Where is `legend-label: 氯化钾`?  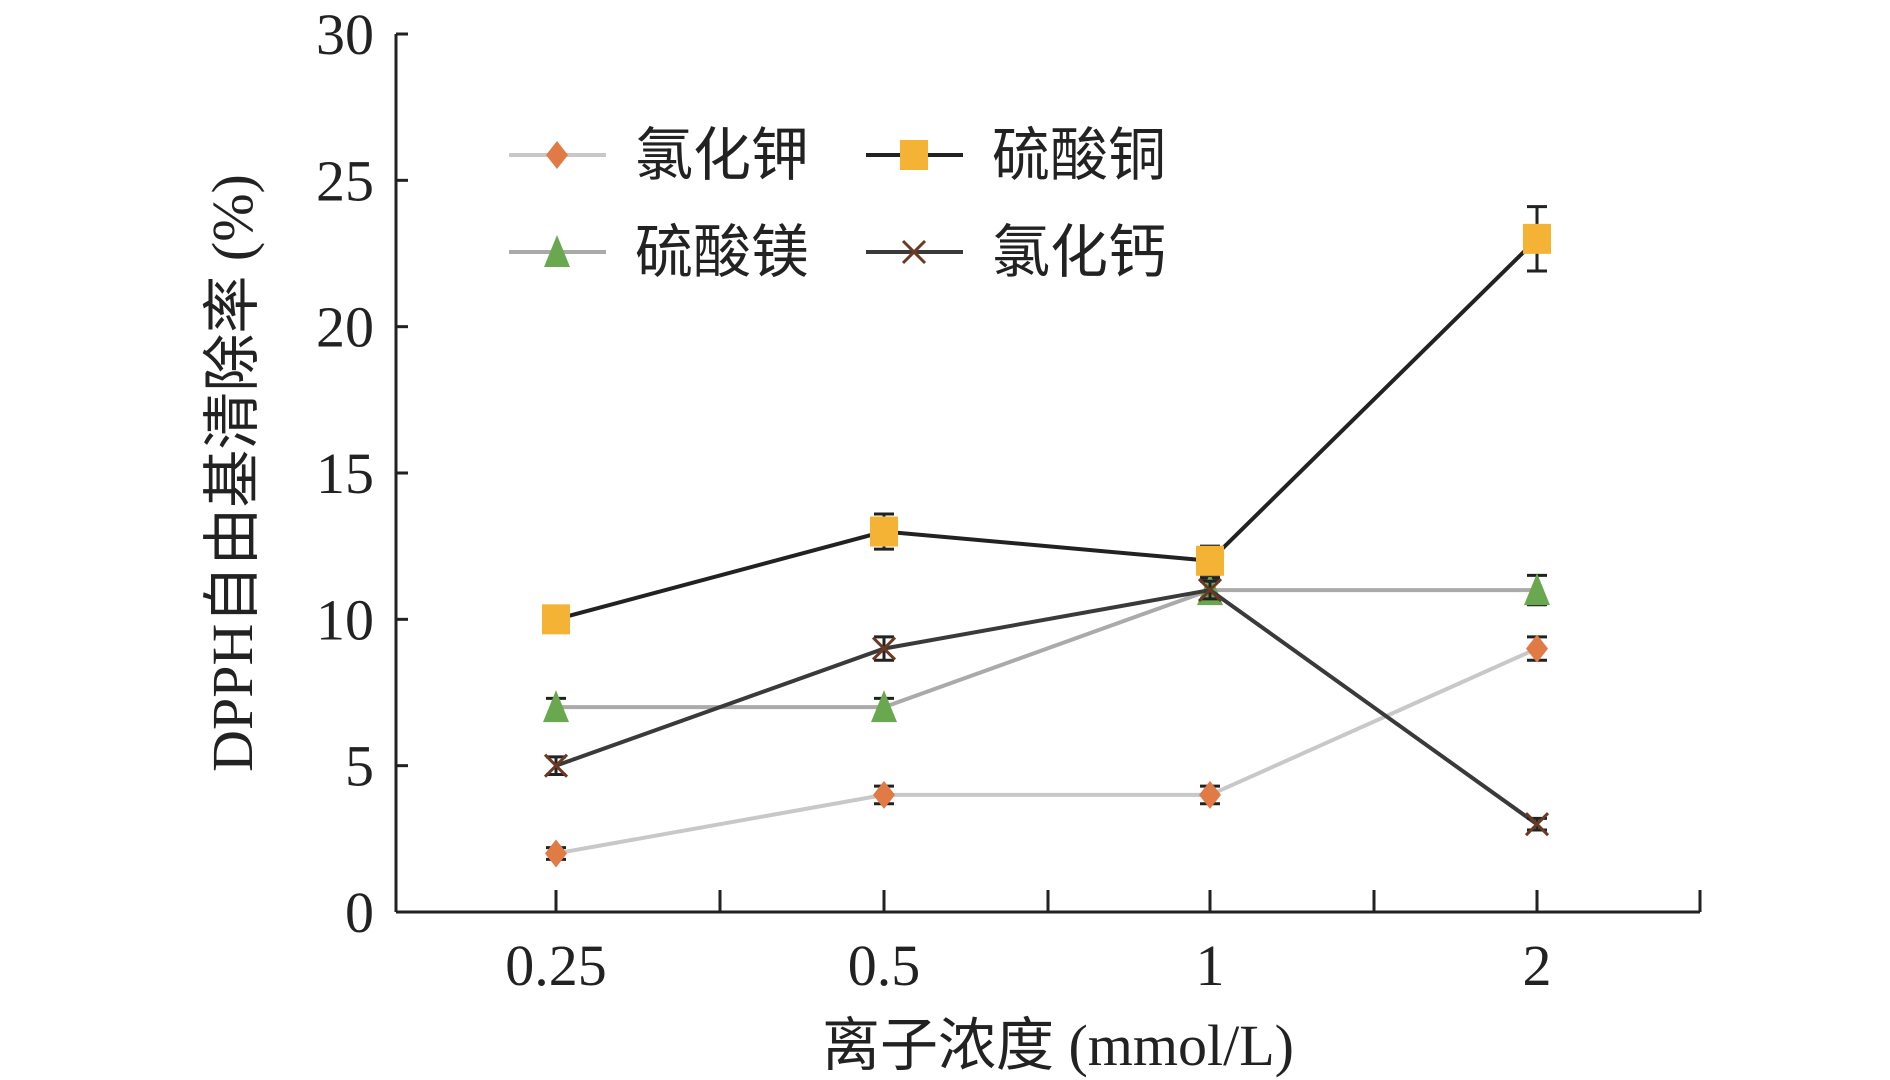
legend-label: 氯化钾 is located at coordinates (722, 155).